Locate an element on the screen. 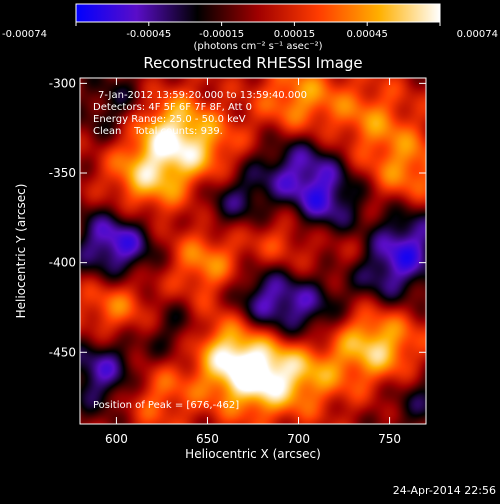 The image size is (500, 504). y-tick-label: -350 is located at coordinates (62, 173).